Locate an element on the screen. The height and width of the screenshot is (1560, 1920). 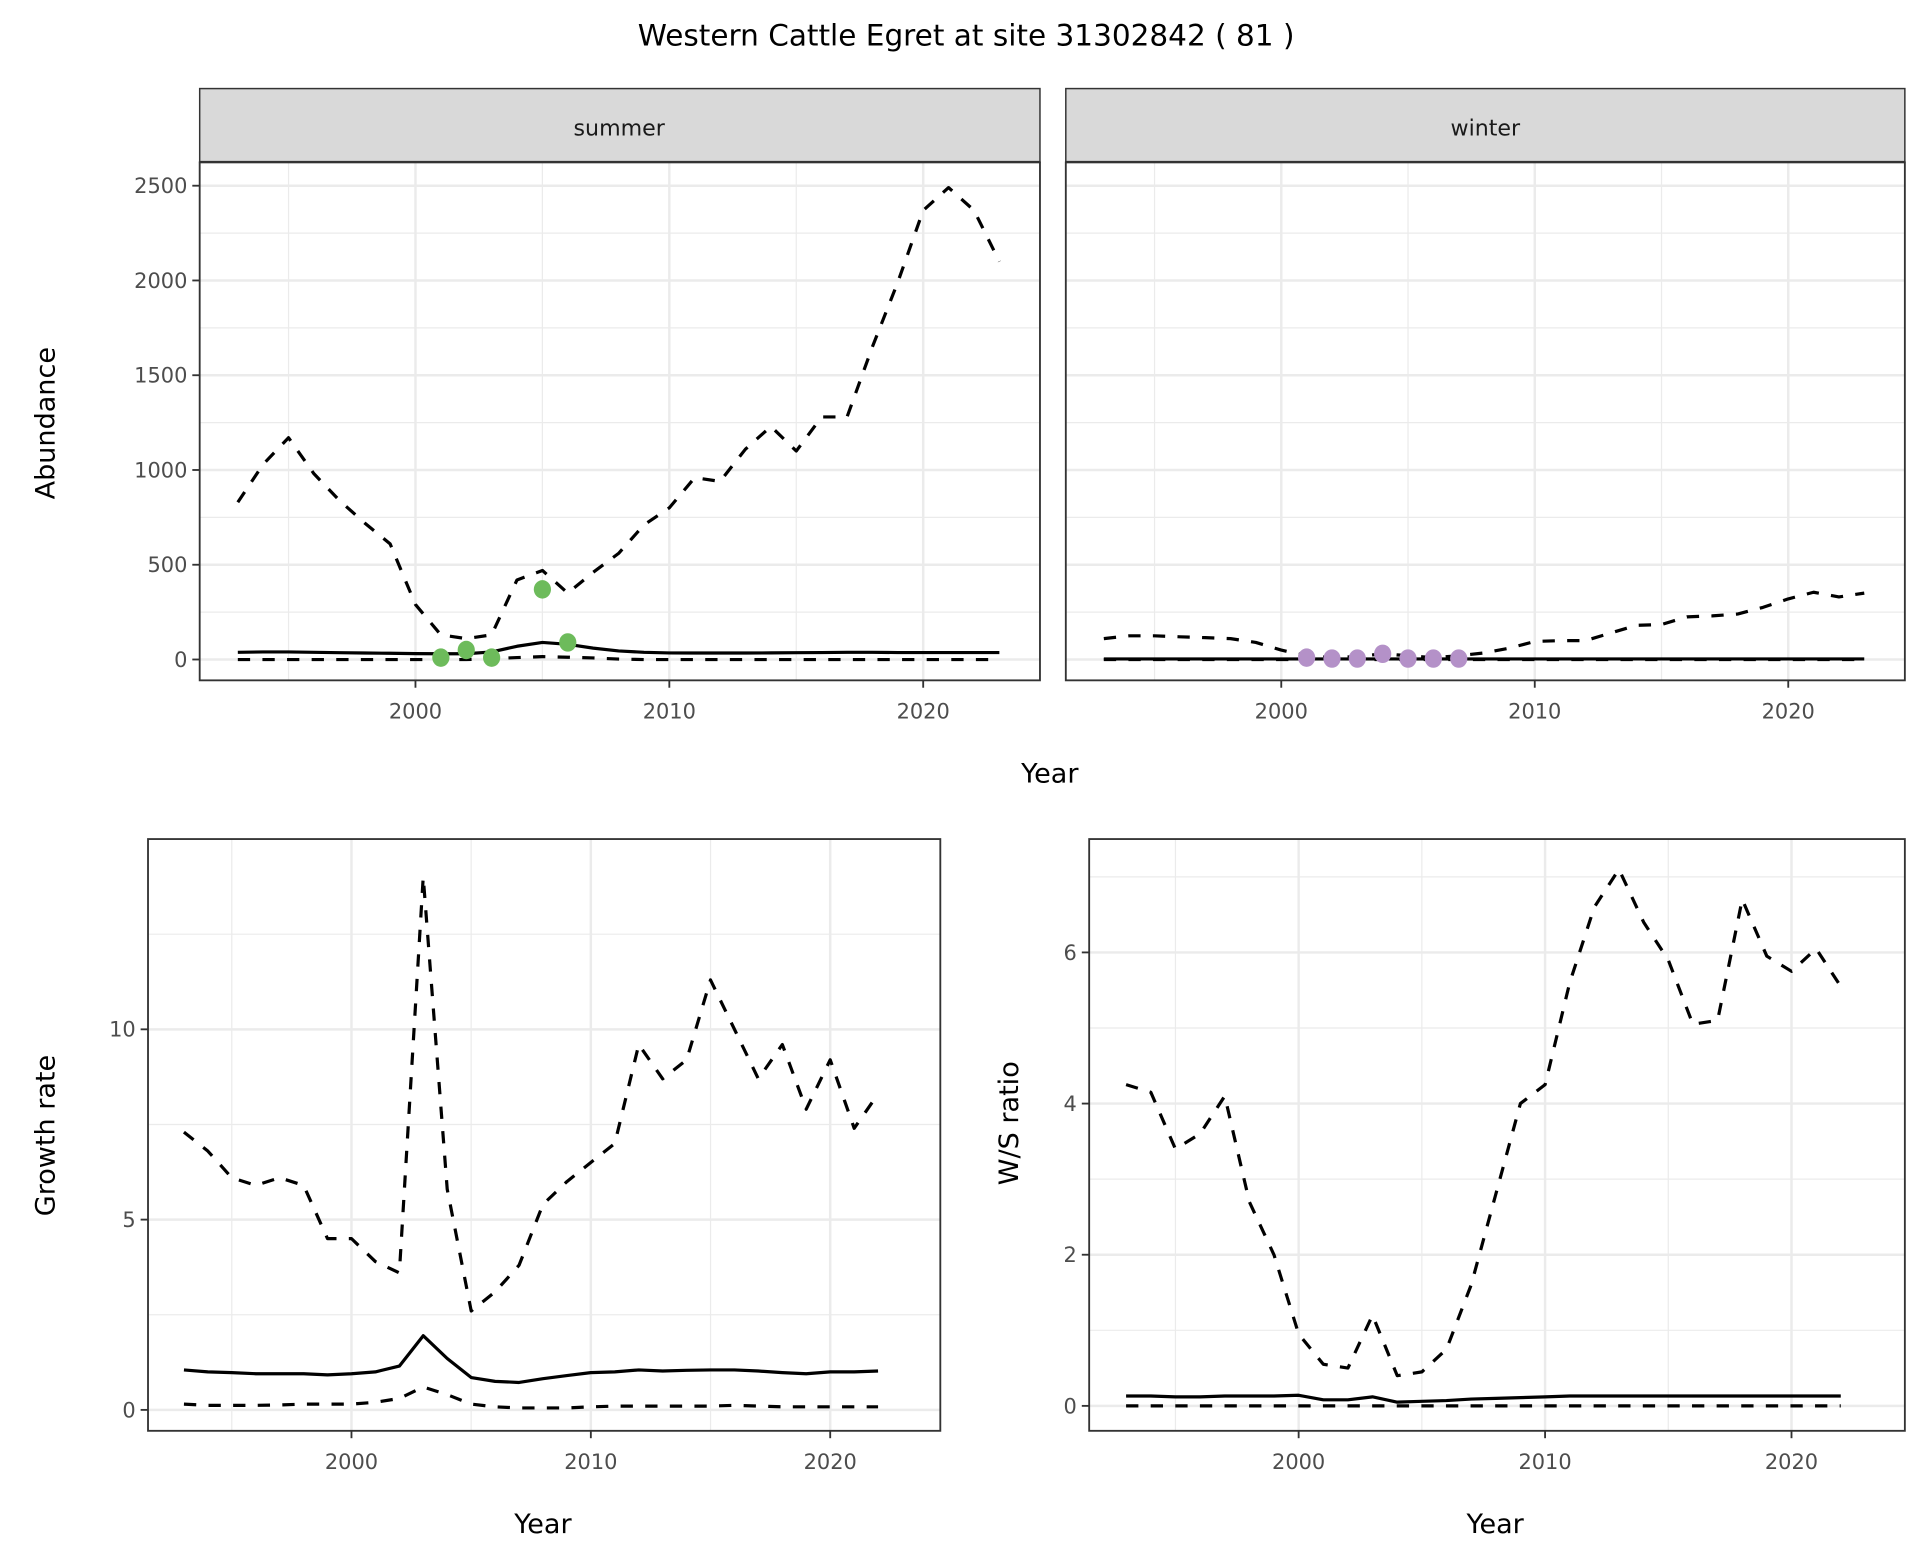
strip-summer: summer is located at coordinates (619, 125).